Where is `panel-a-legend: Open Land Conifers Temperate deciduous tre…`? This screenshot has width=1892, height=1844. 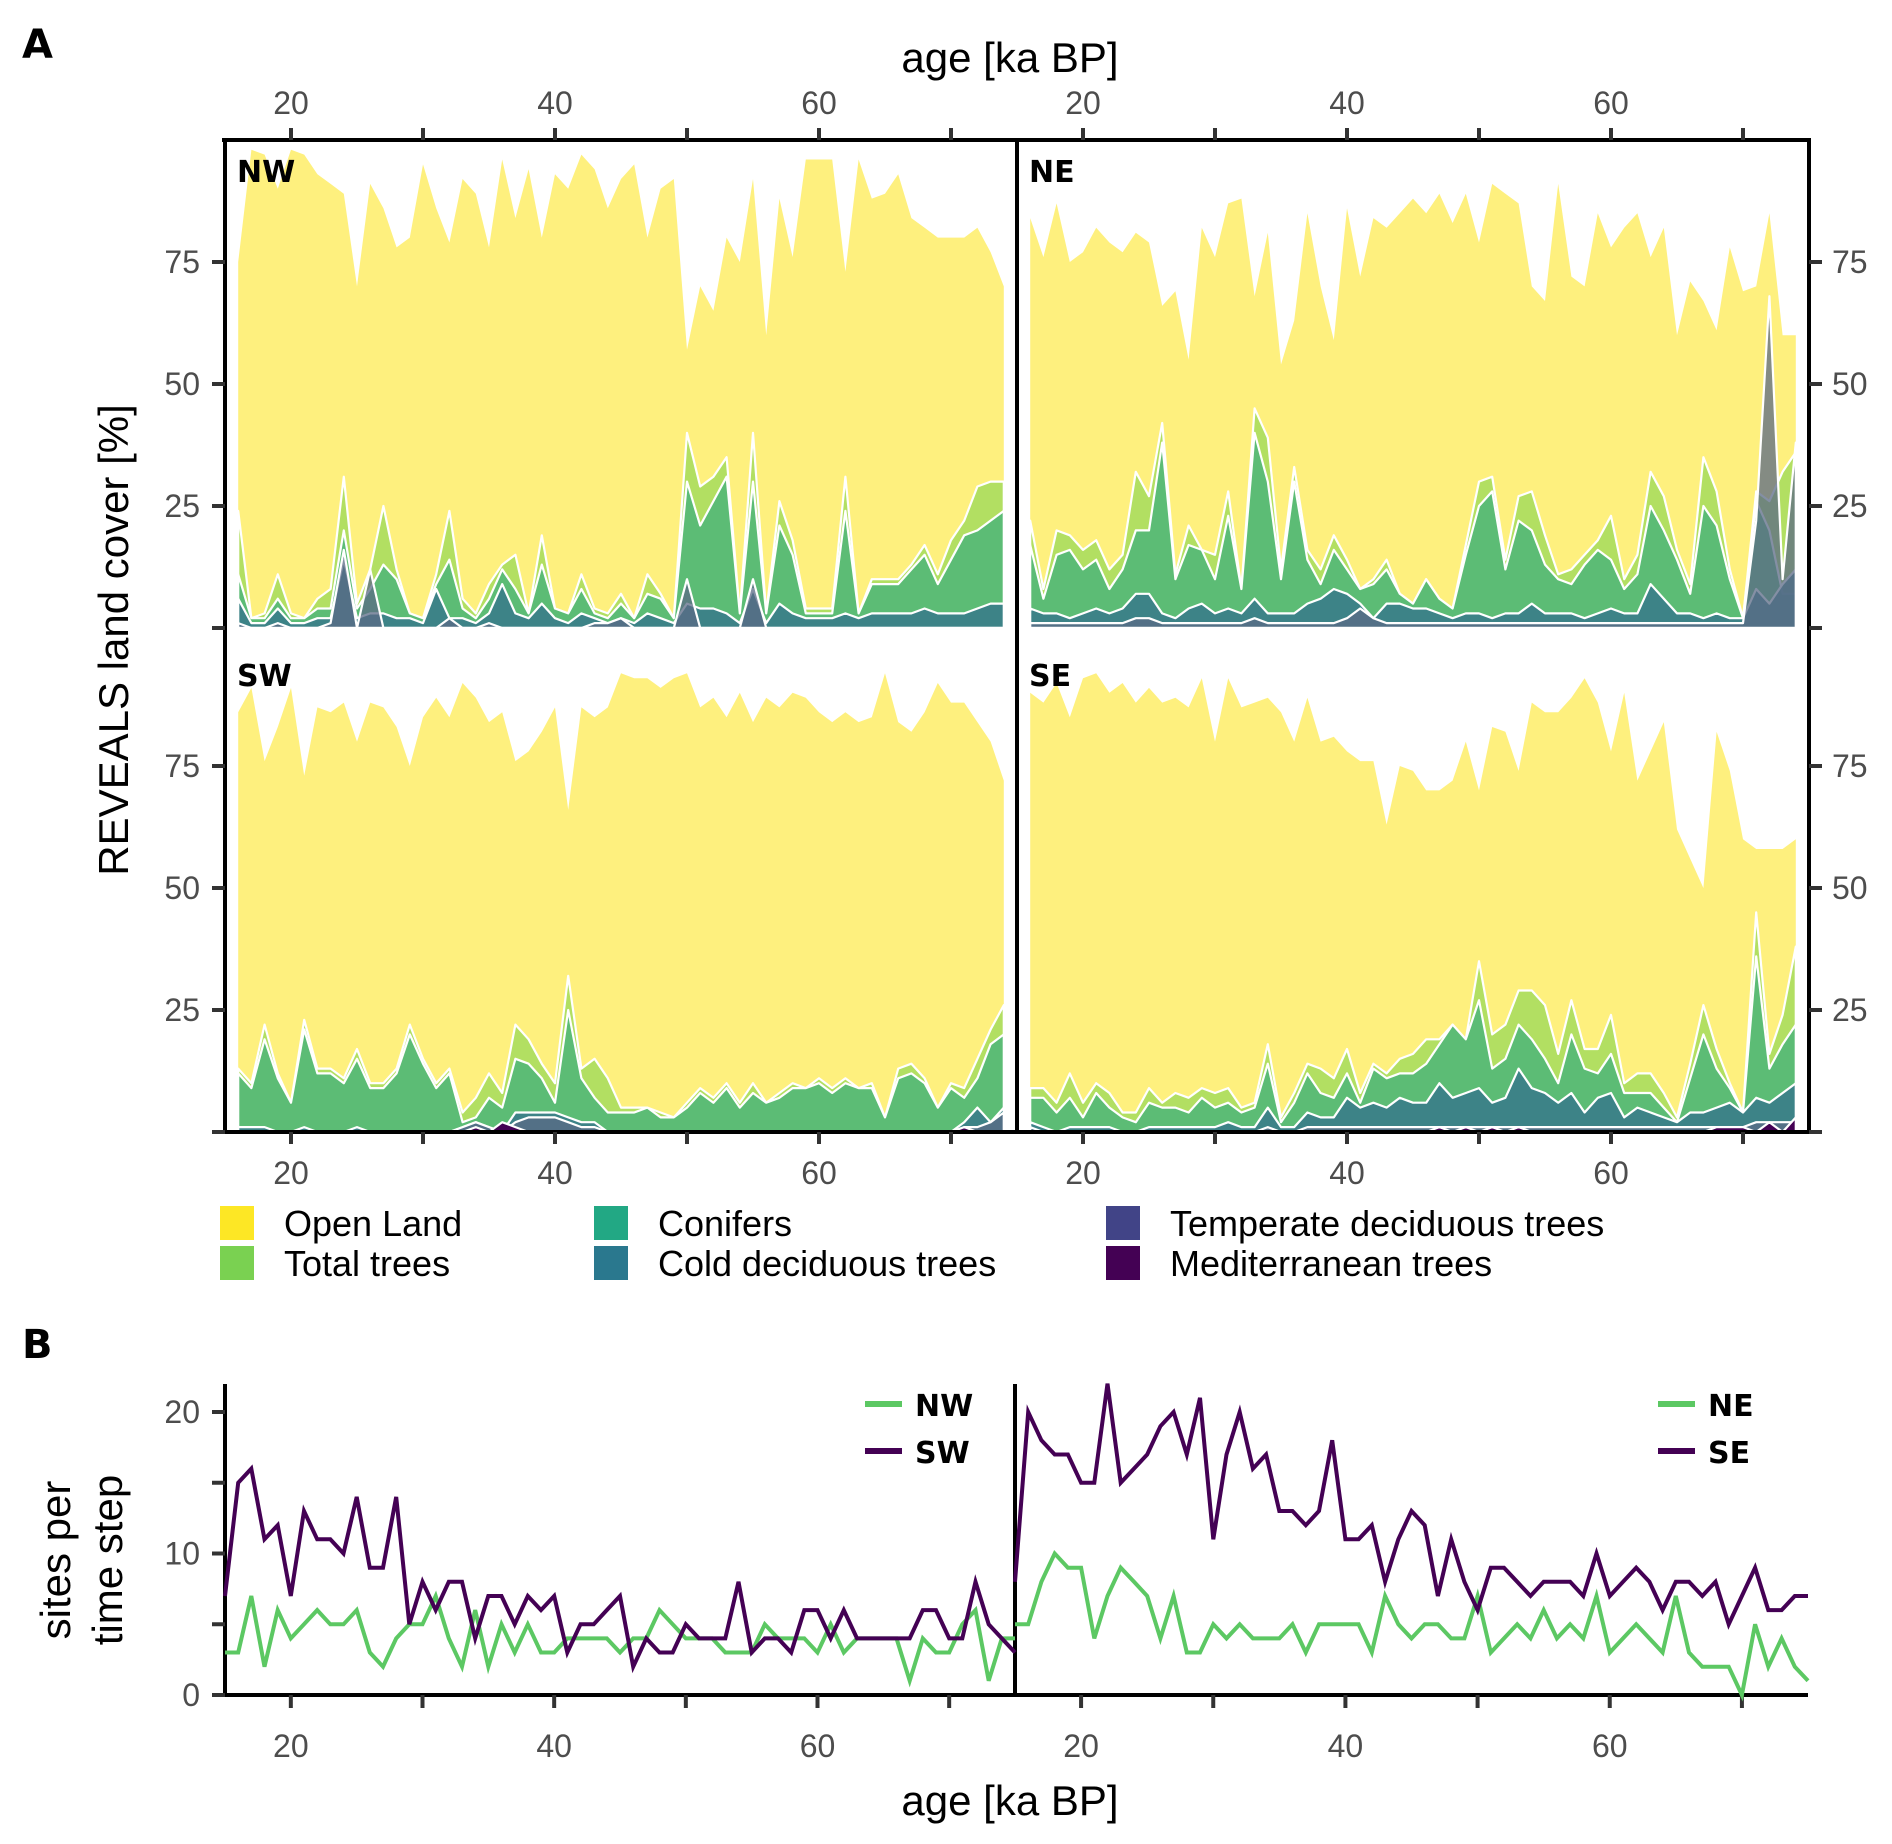 panel-a-legend: Open Land Conifers Temperate deciduous tre… is located at coordinates (912, 1243).